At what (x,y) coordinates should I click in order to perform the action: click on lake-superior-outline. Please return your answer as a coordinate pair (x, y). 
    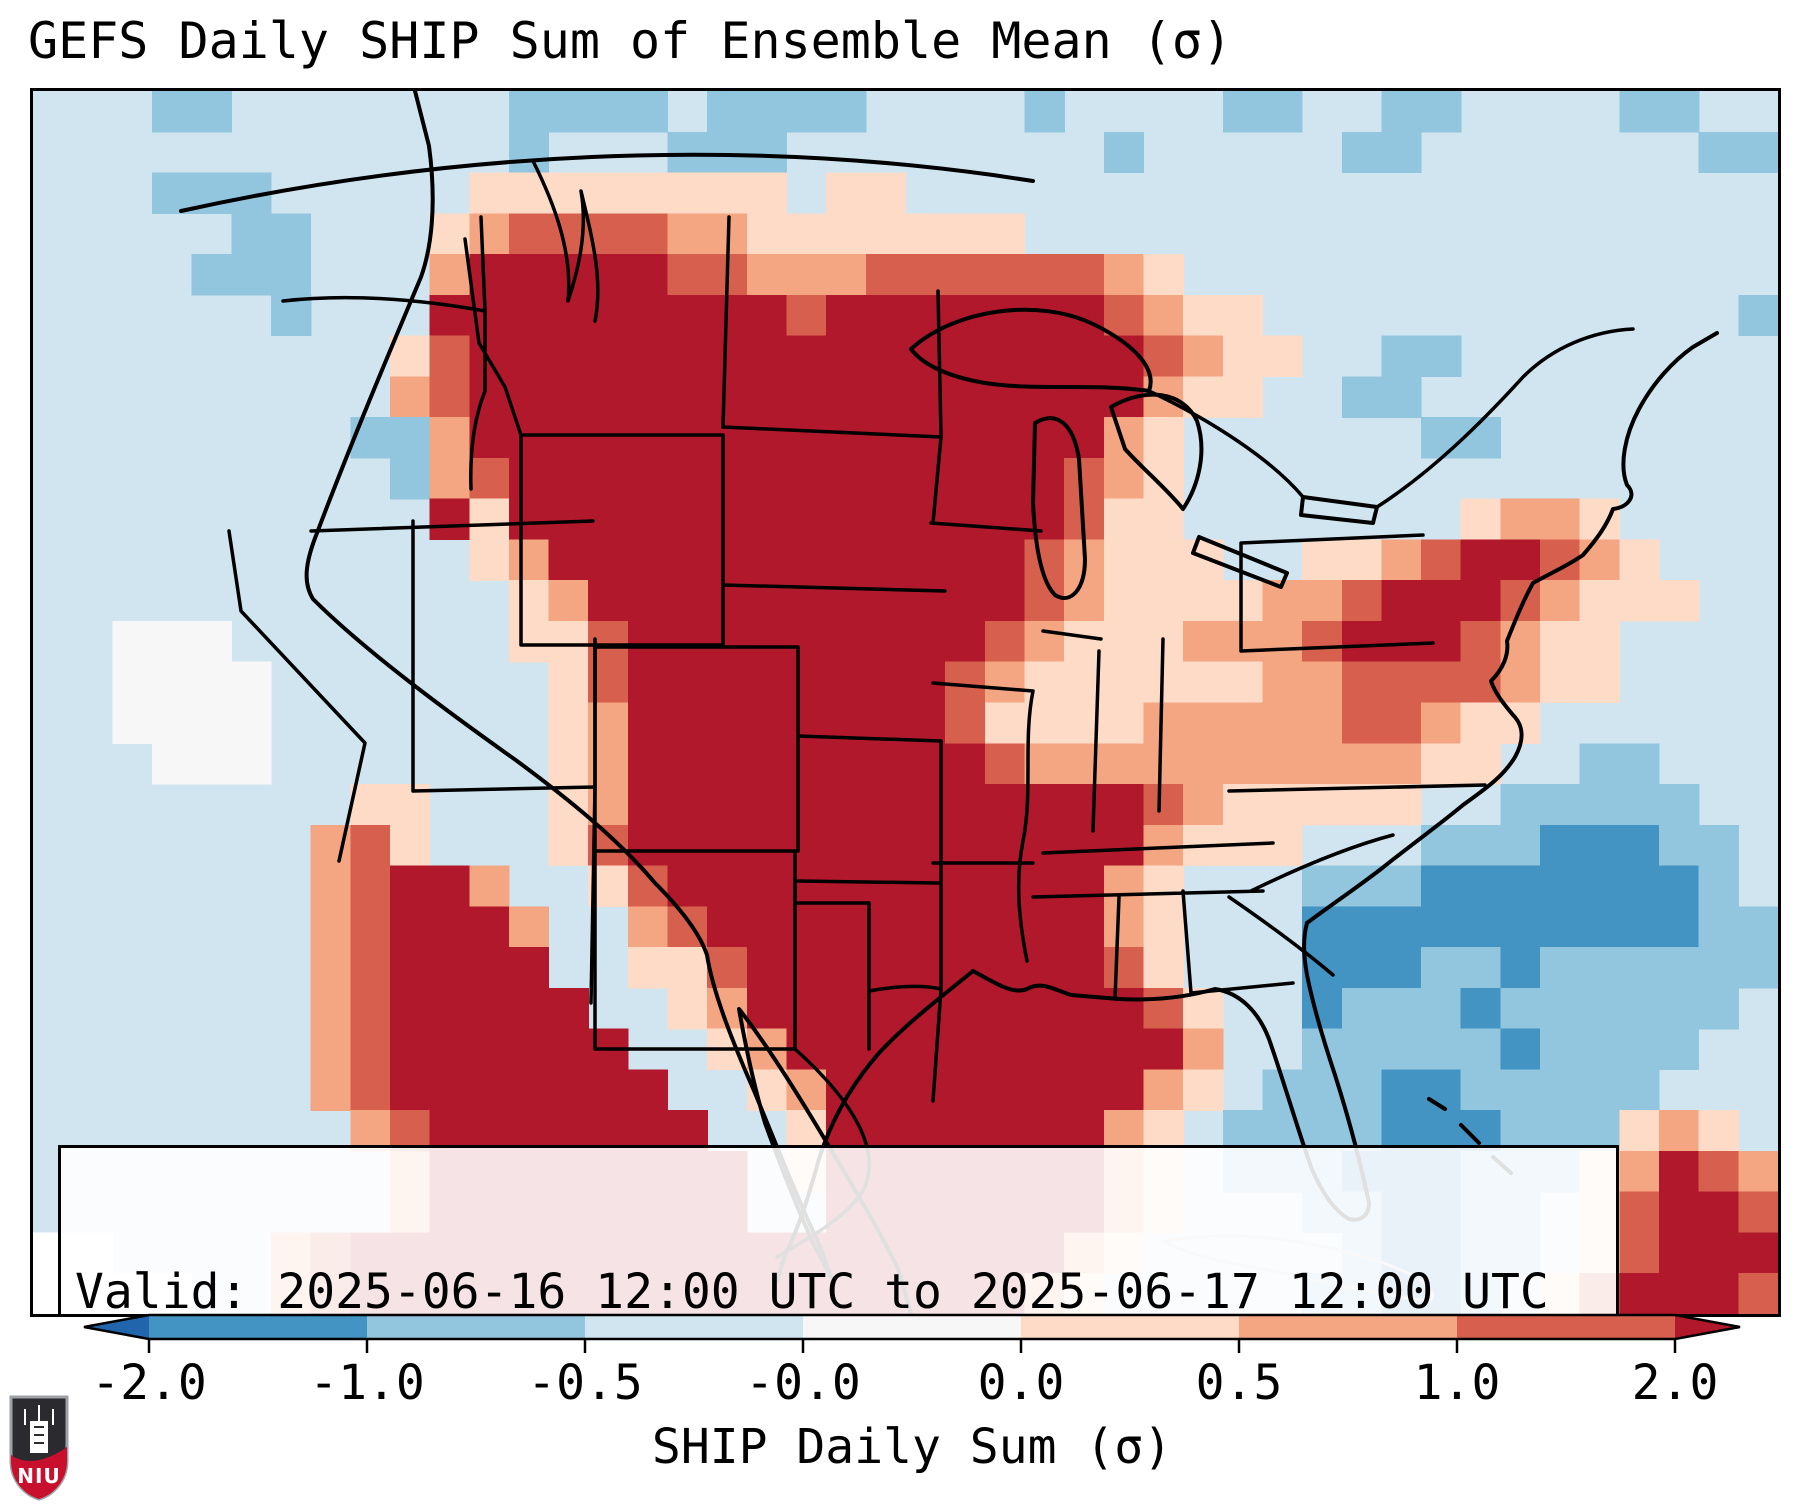
    Looking at the image, I should click on (1031, 350).